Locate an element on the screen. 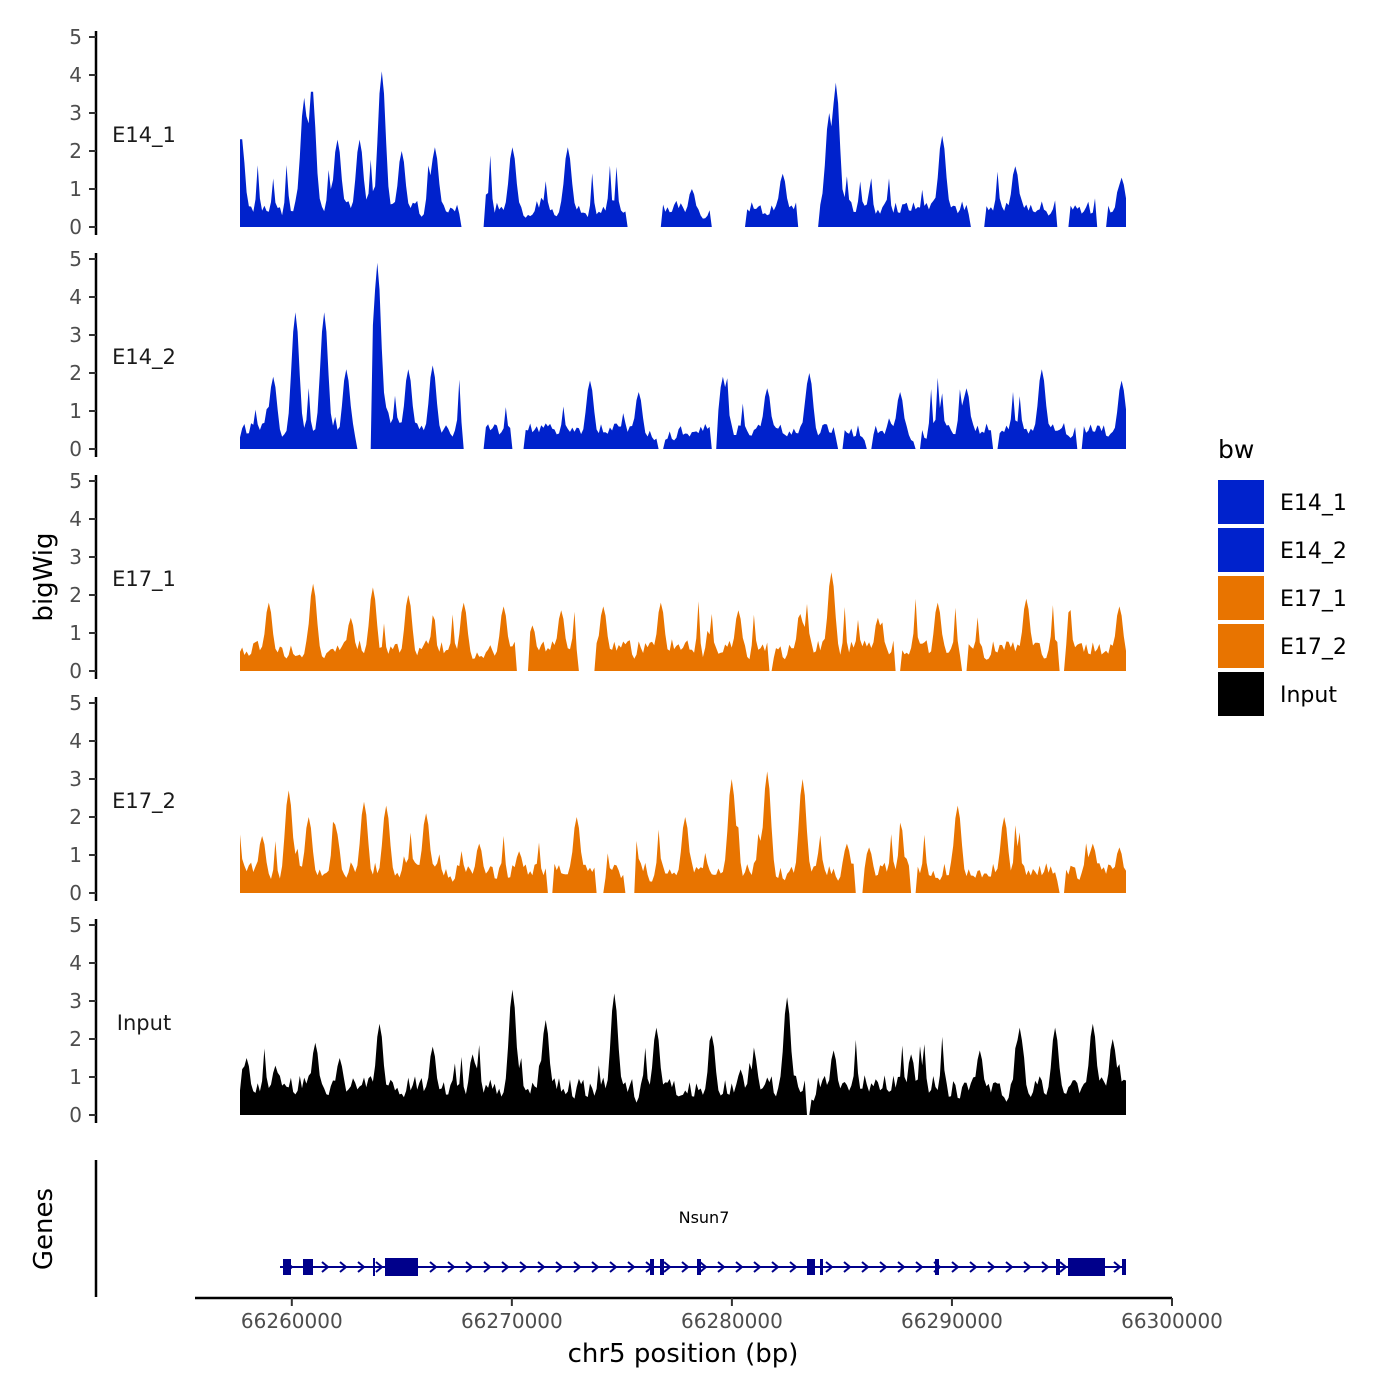 The width and height of the screenshot is (1400, 1400). gene-model is located at coordinates (703, 1267).